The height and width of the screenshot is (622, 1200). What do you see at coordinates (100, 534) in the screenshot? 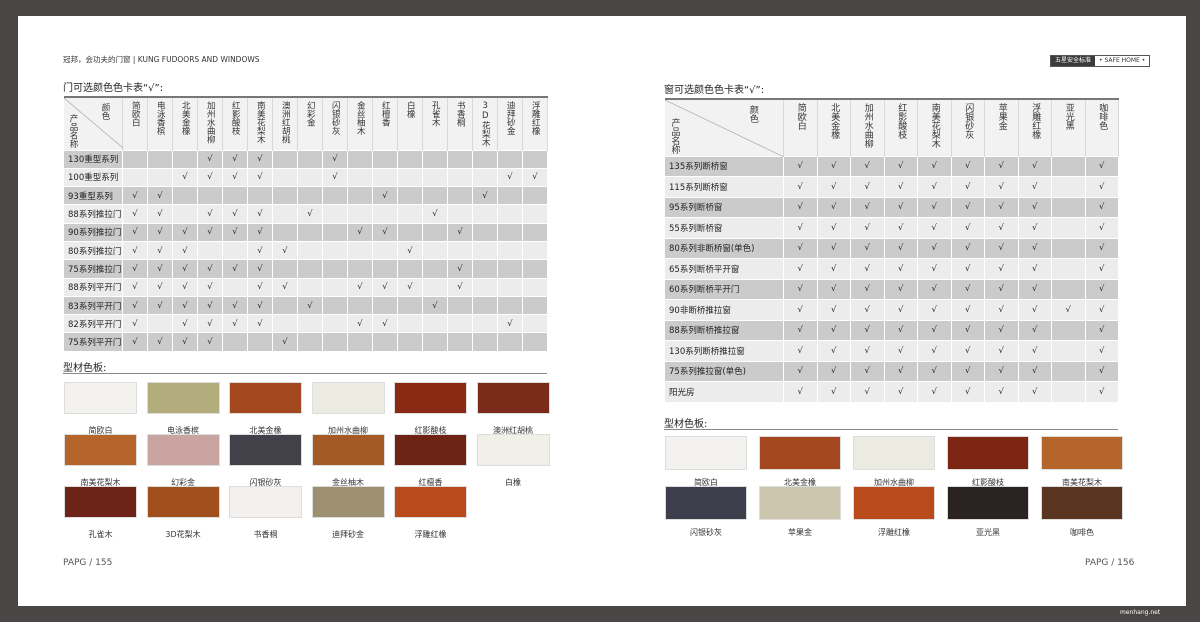
I see `swatch-label: 孔雀木` at bounding box center [100, 534].